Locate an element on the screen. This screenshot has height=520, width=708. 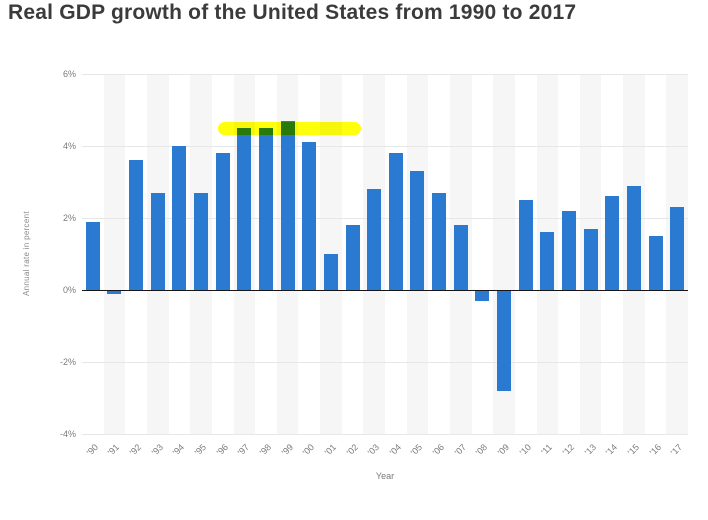
y-tick-label: 4% is located at coordinates (69, 146).